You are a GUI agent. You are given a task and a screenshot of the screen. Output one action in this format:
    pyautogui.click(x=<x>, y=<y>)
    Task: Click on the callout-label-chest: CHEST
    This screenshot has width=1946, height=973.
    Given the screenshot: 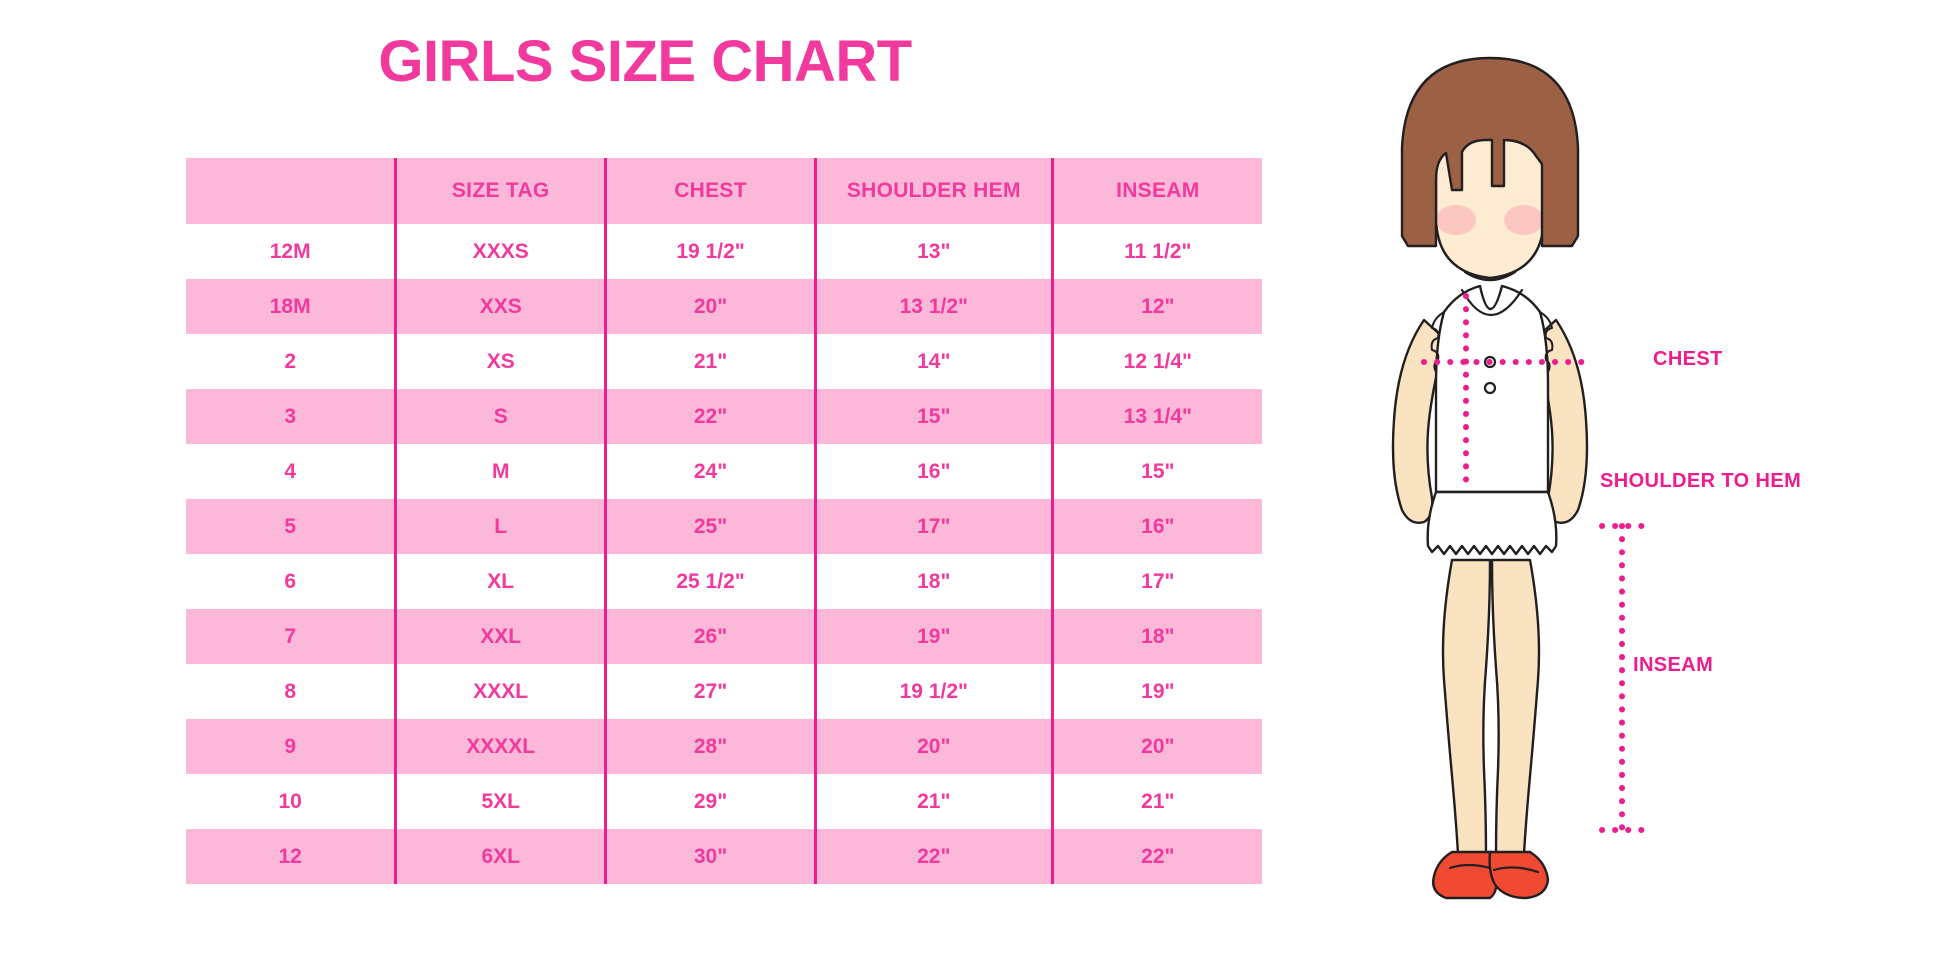 What is the action you would take?
    pyautogui.click(x=1688, y=359)
    